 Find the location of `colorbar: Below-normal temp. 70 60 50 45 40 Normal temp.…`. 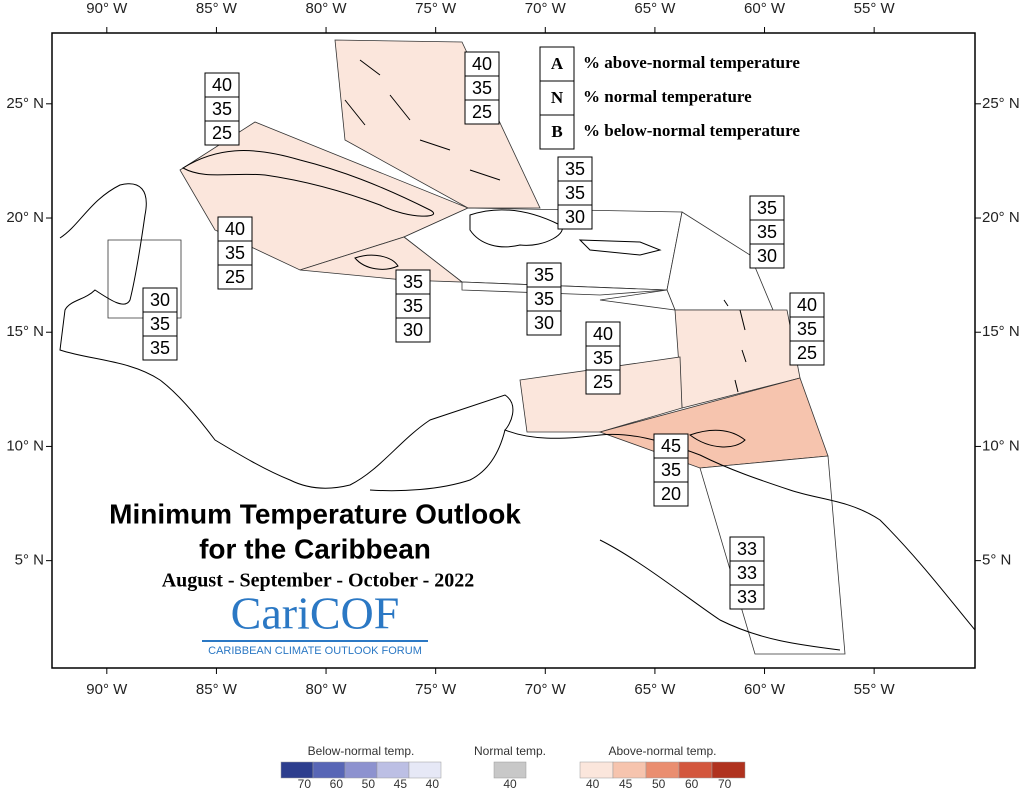

colorbar: Below-normal temp. 70 60 50 45 40 Normal temp.… is located at coordinates (513, 767).